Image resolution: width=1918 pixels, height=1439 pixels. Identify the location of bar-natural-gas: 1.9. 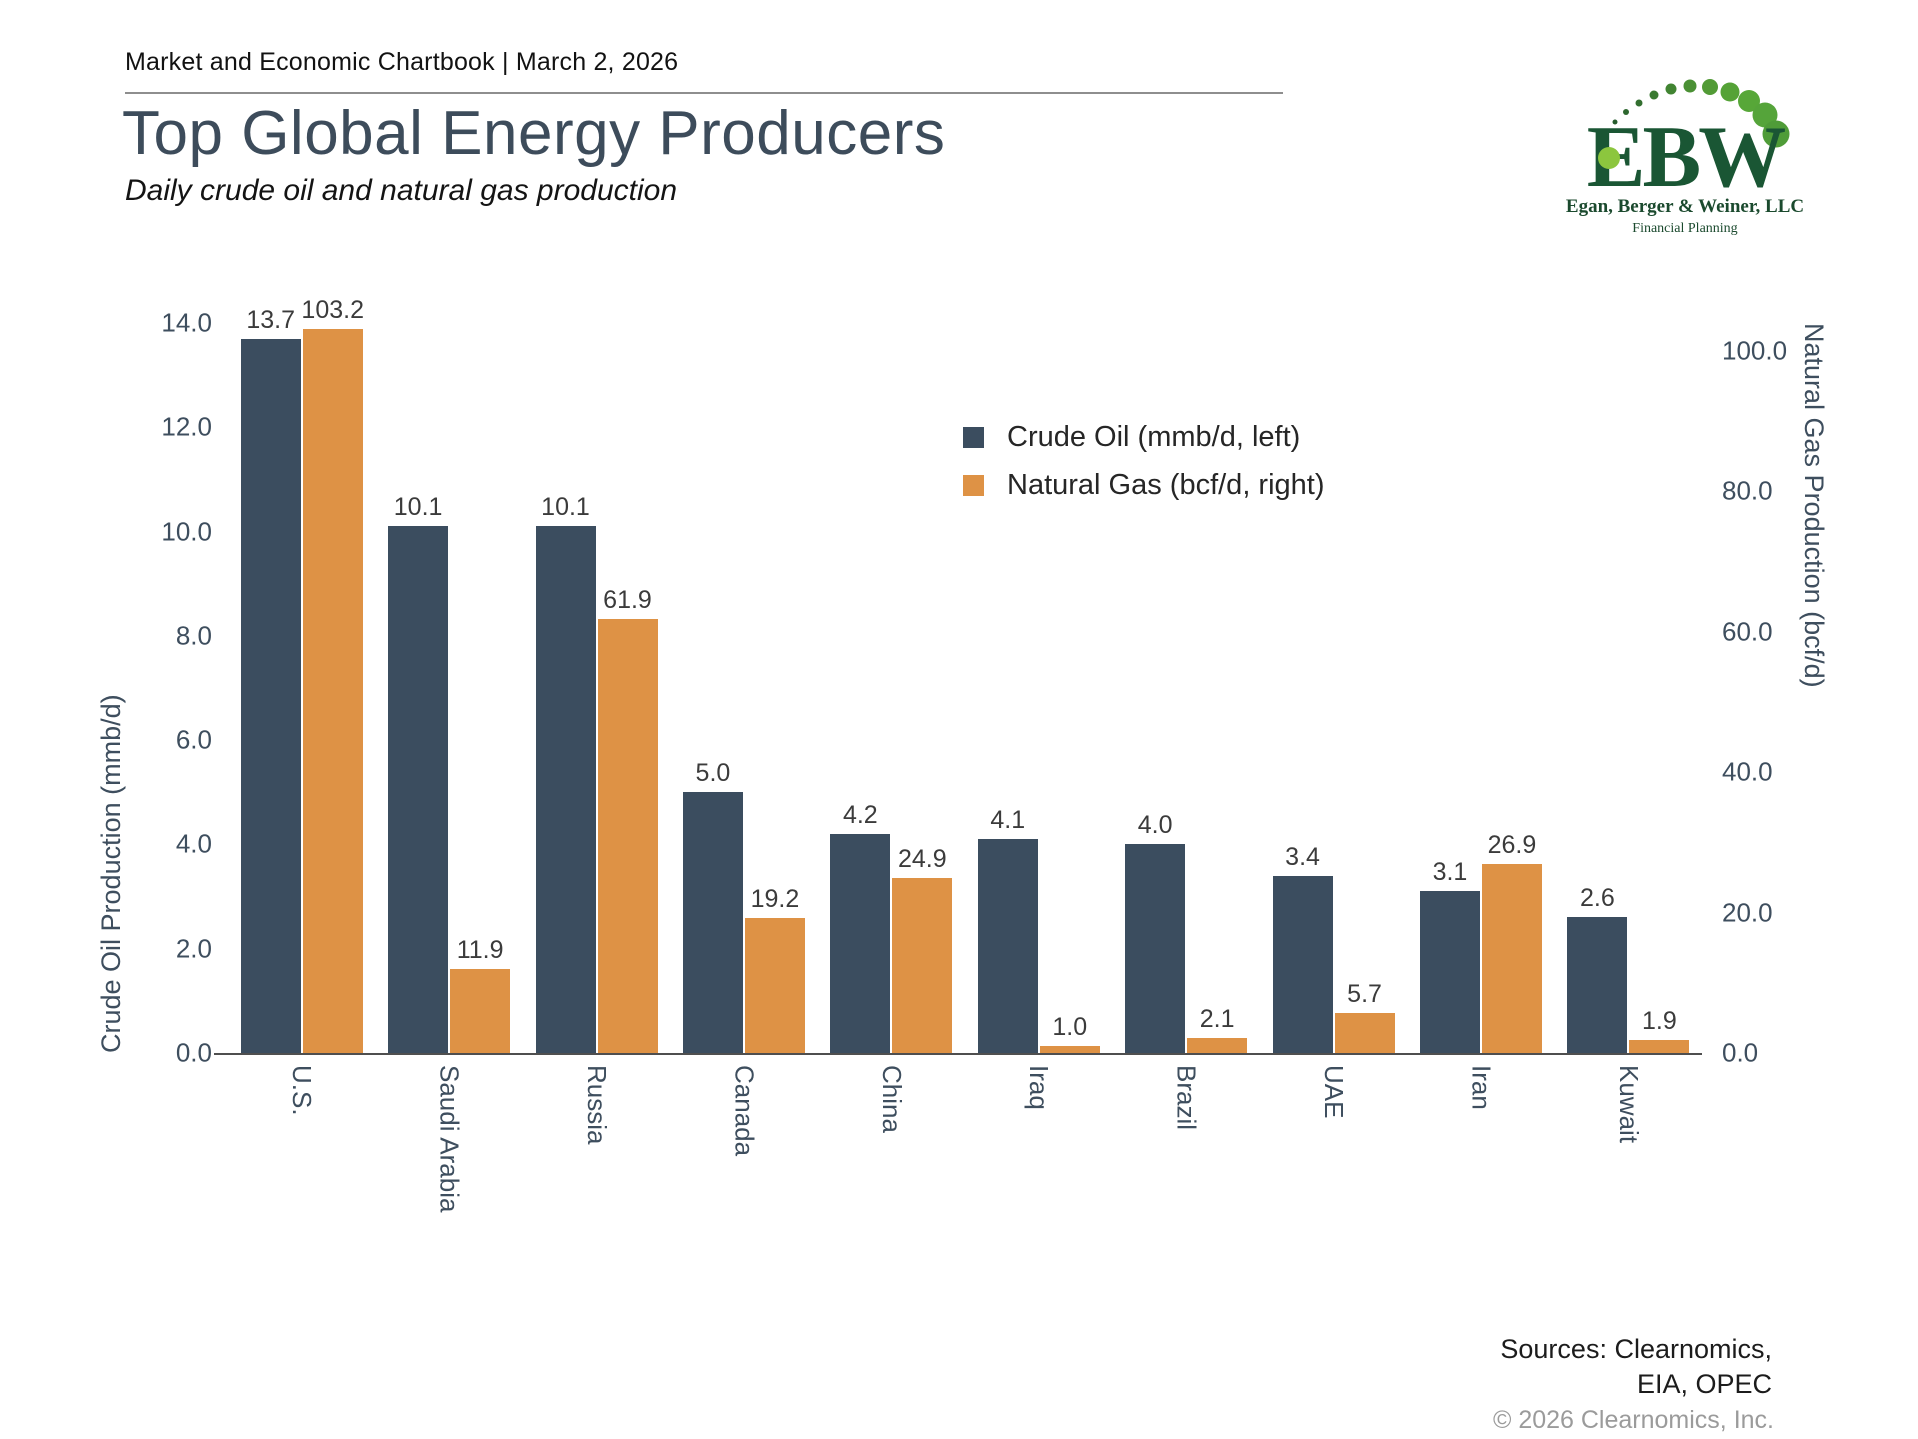
(1659, 1030).